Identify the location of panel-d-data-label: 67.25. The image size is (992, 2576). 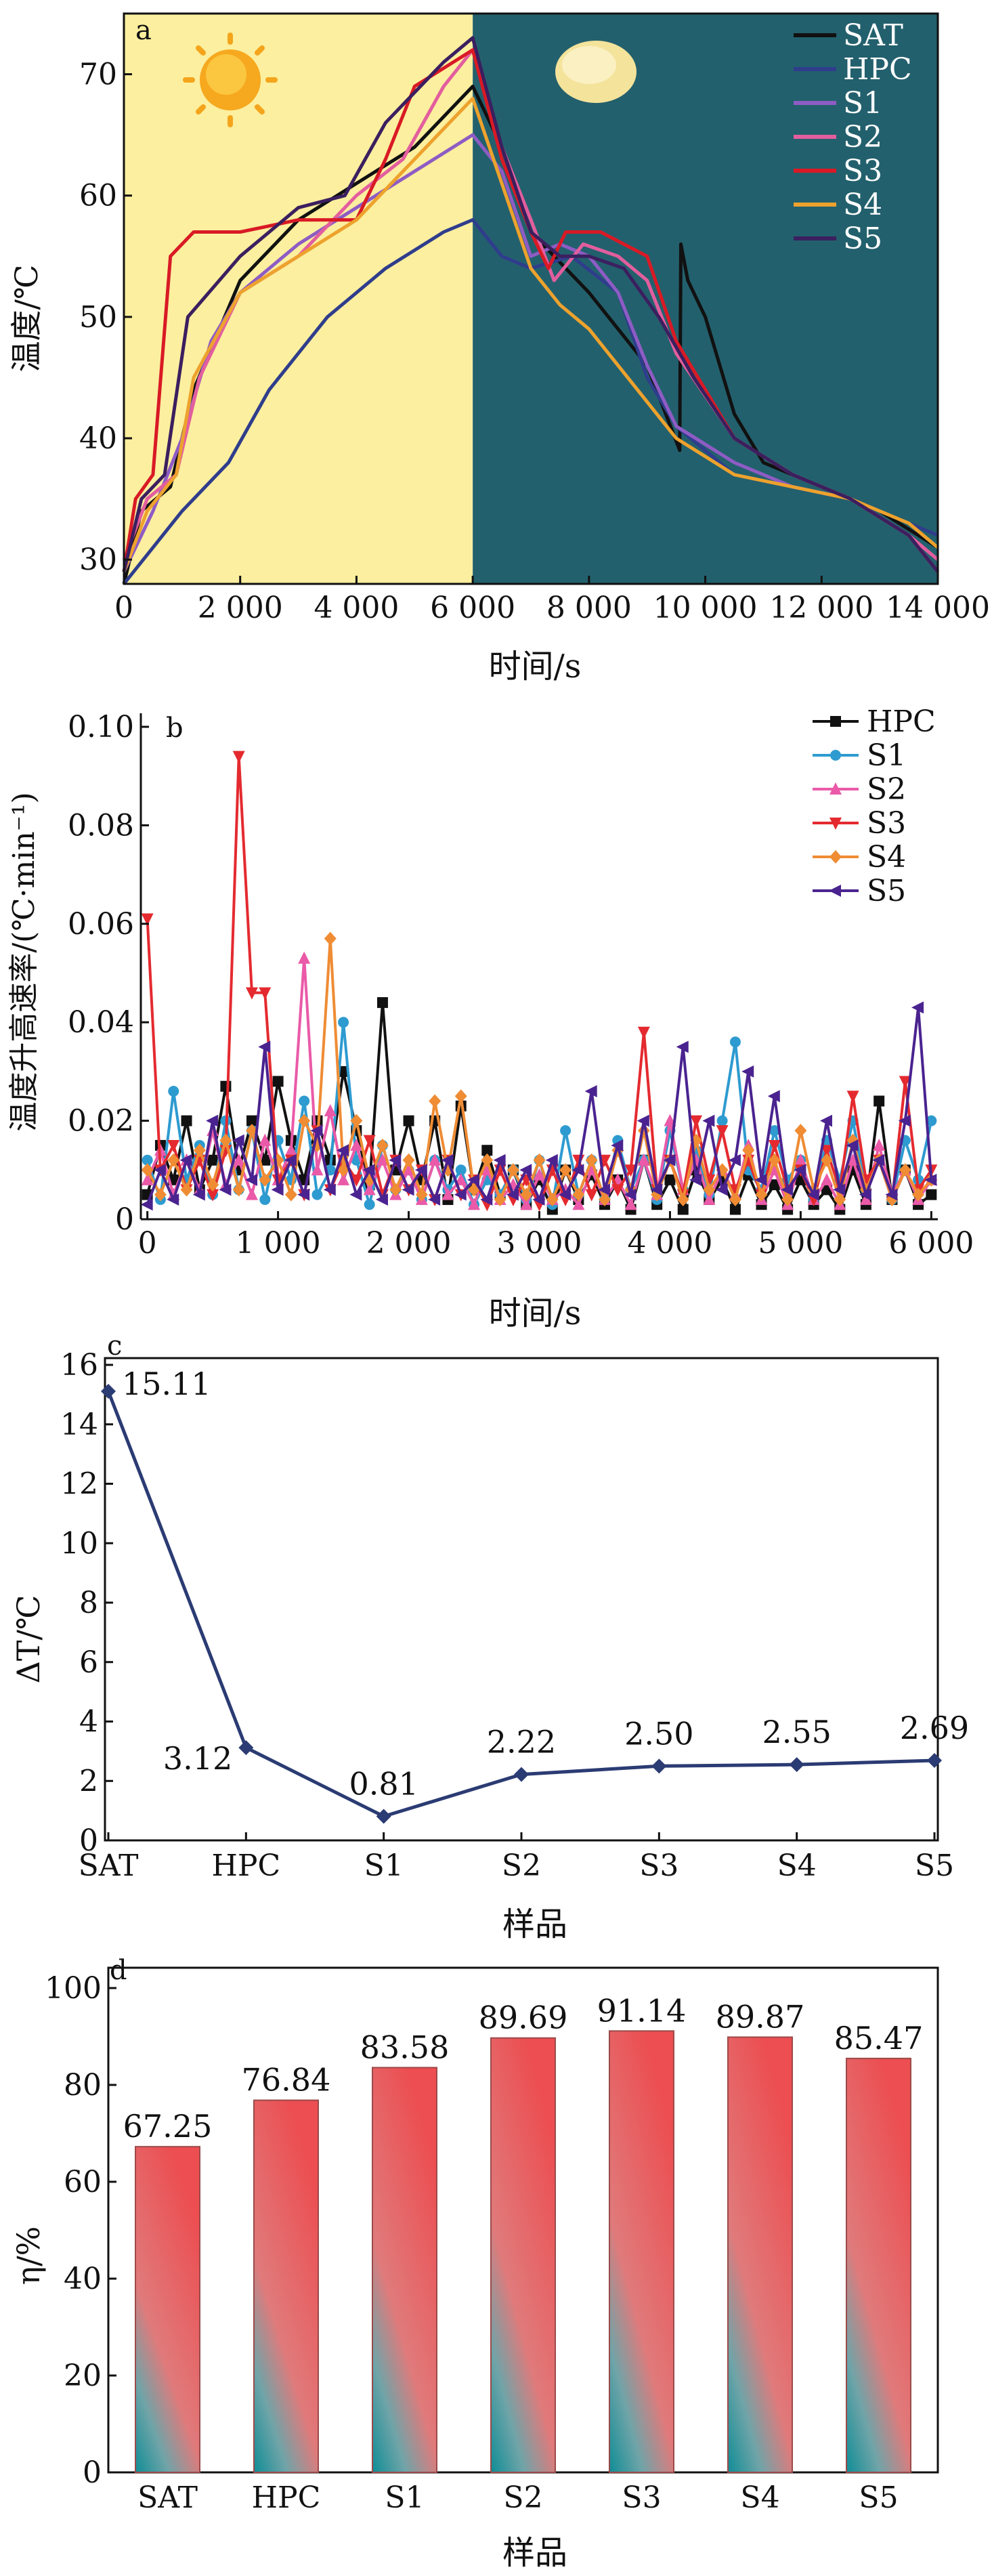
(168, 2126).